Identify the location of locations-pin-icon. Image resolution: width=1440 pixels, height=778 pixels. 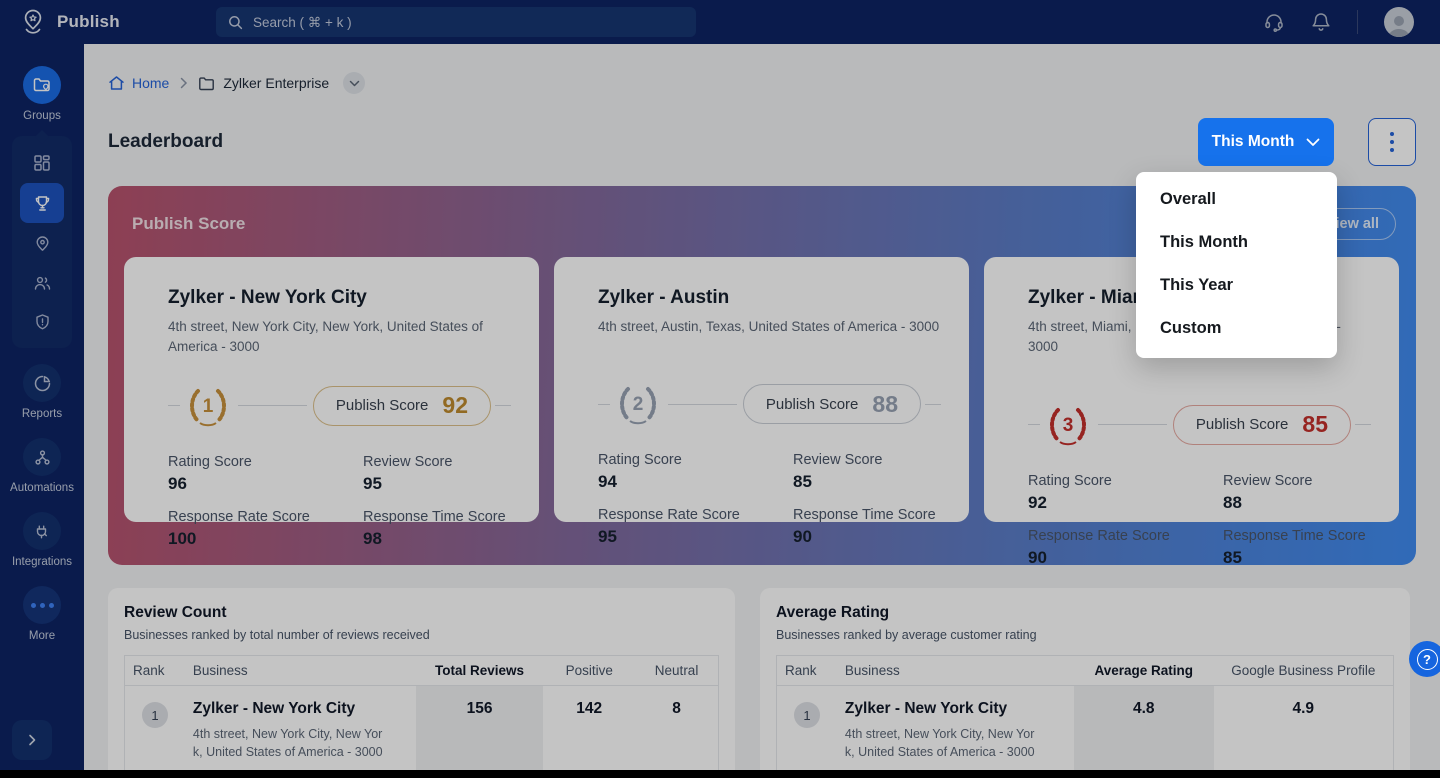
(42, 243).